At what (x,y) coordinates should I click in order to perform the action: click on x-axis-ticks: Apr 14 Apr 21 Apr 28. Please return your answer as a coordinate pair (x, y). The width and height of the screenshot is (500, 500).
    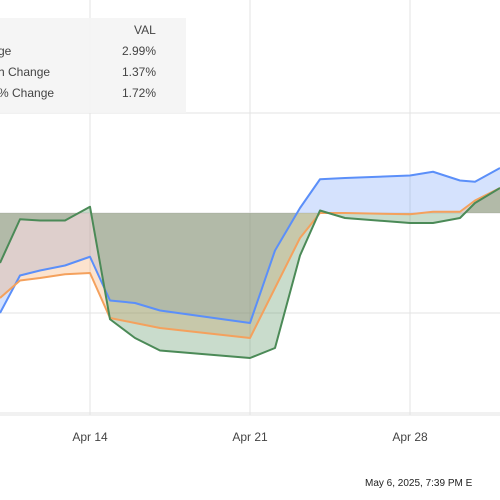
    Looking at the image, I should click on (250, 437).